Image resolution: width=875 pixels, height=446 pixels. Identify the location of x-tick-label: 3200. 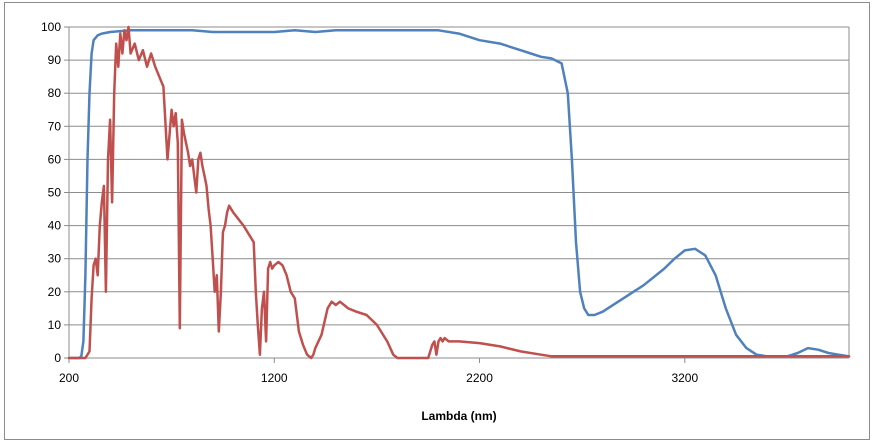
(684, 378).